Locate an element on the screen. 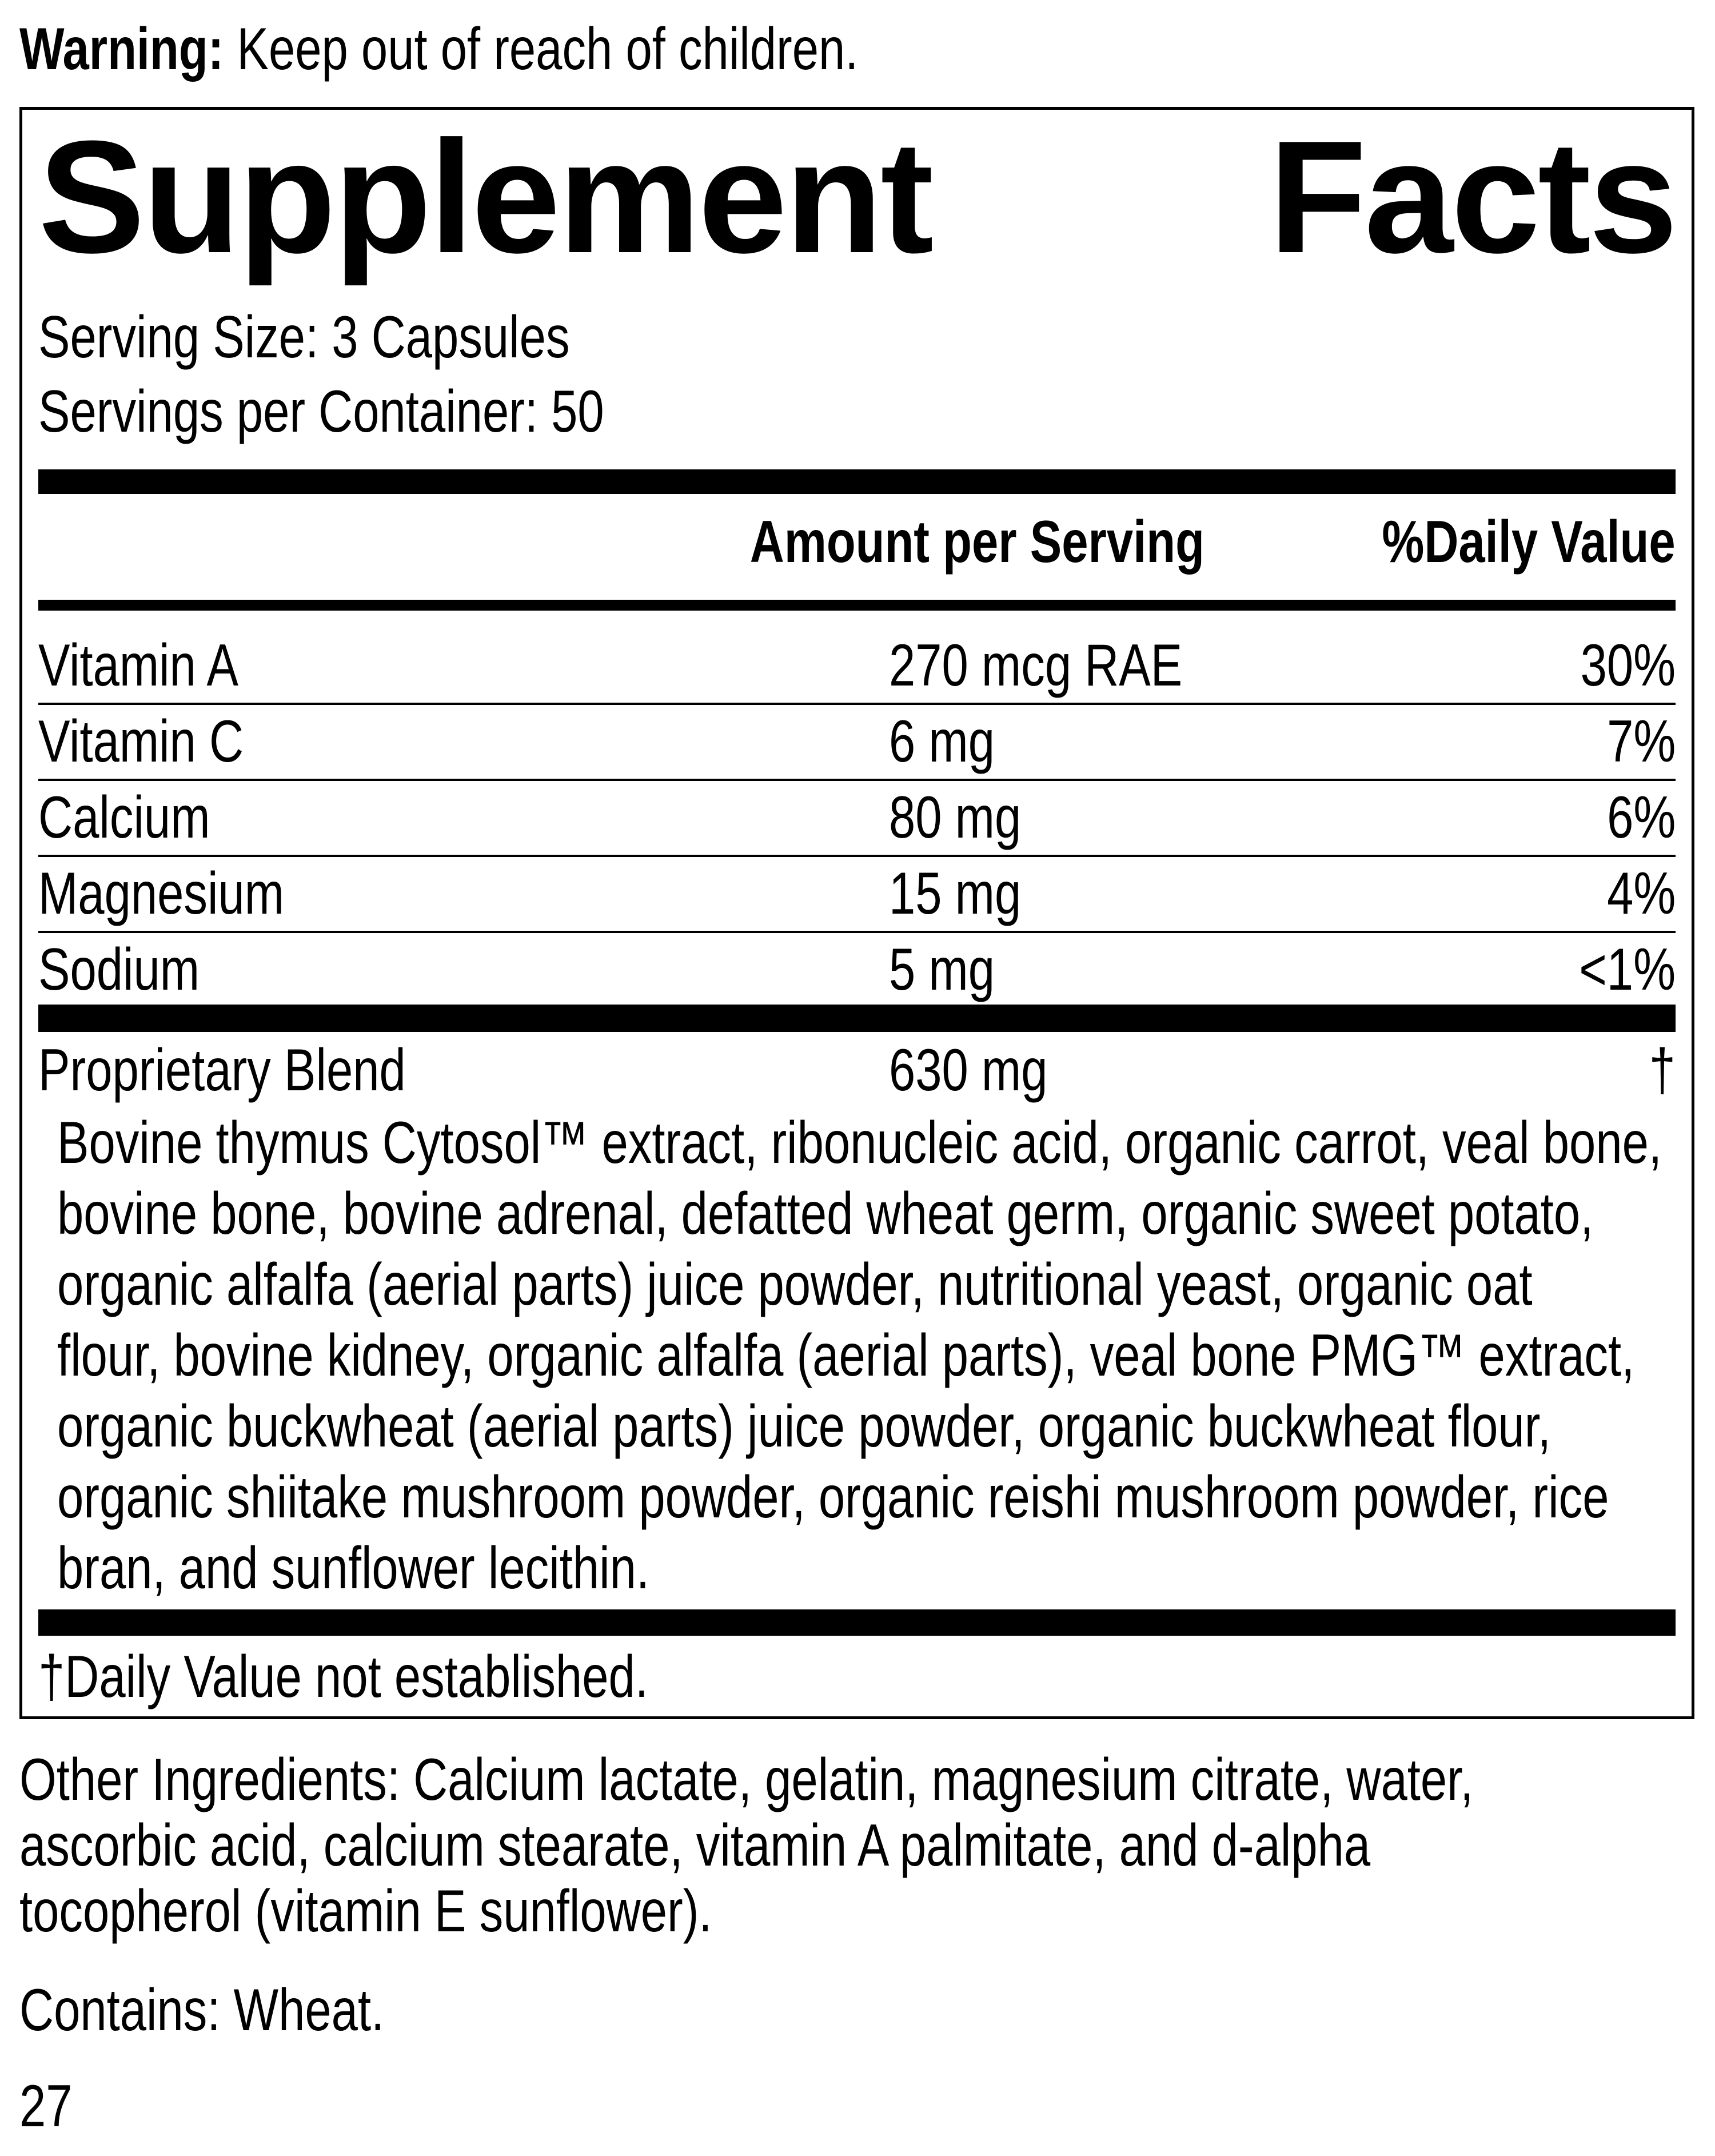 The height and width of the screenshot is (2156, 1715). blend-ingredients-line: bran, and sunflower lecithin. is located at coordinates (353, 1568).